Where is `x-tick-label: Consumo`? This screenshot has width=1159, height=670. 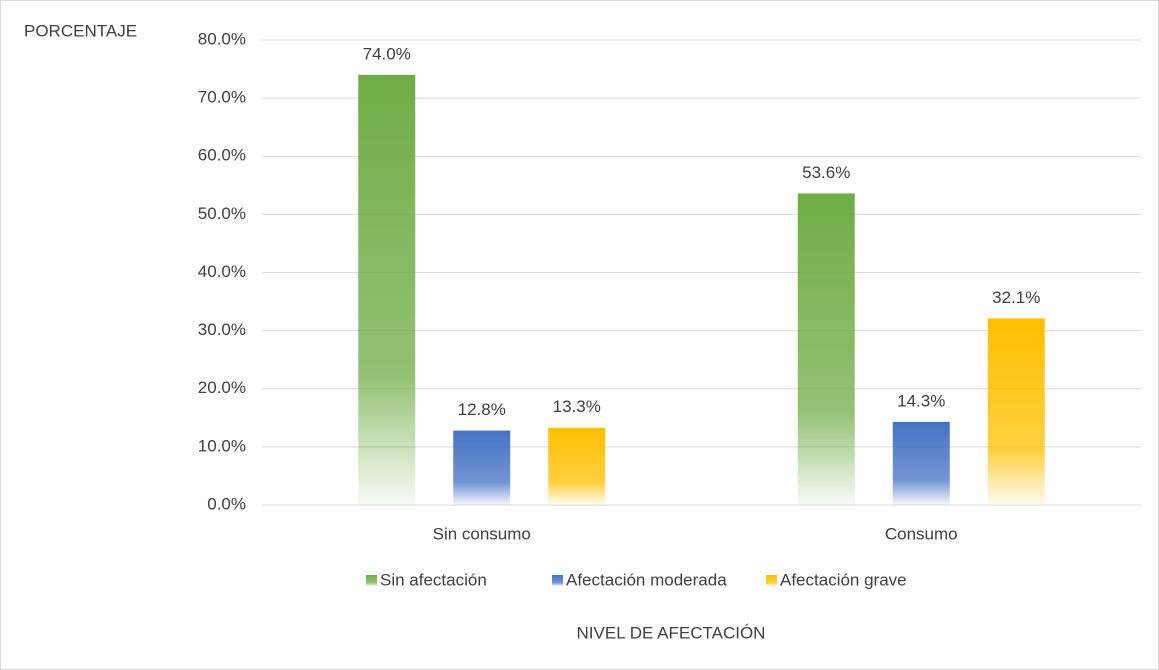 x-tick-label: Consumo is located at coordinates (921, 533).